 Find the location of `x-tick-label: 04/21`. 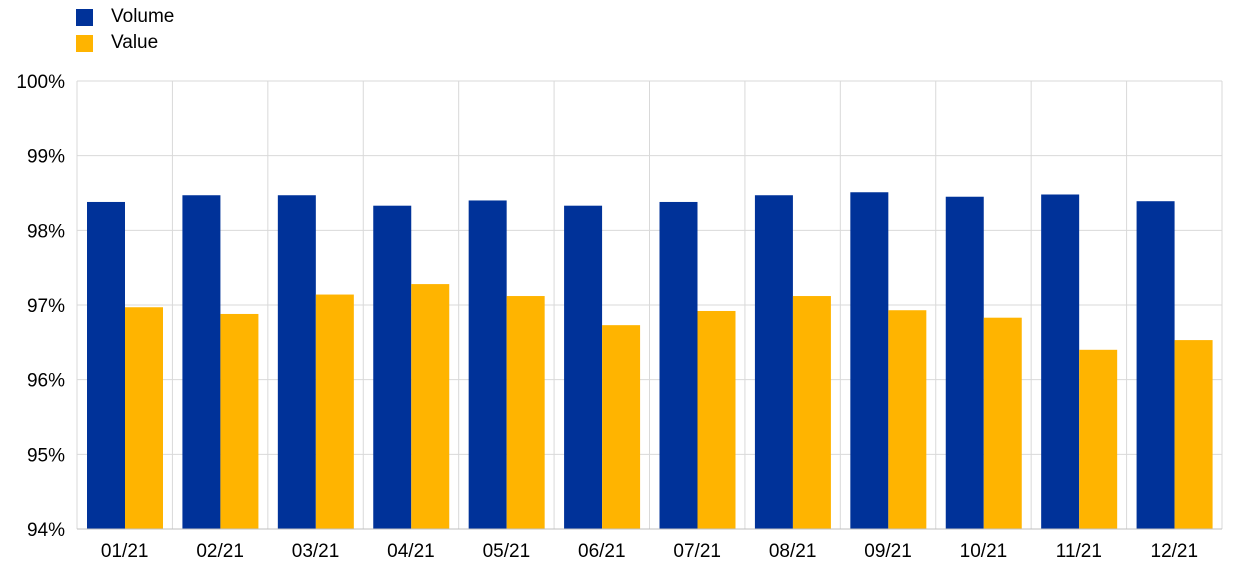

x-tick-label: 04/21 is located at coordinates (411, 551).